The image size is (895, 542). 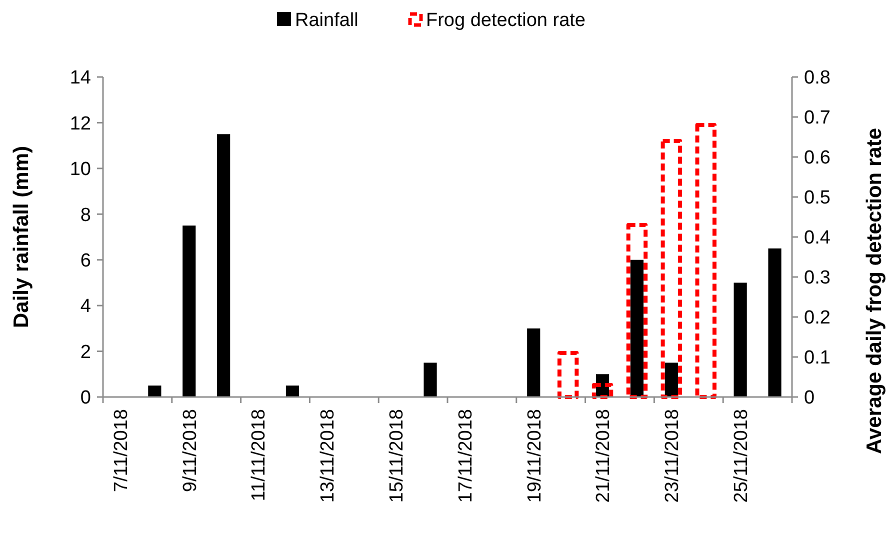 What do you see at coordinates (506, 20) in the screenshot?
I see `legend-label: Frog detection rate` at bounding box center [506, 20].